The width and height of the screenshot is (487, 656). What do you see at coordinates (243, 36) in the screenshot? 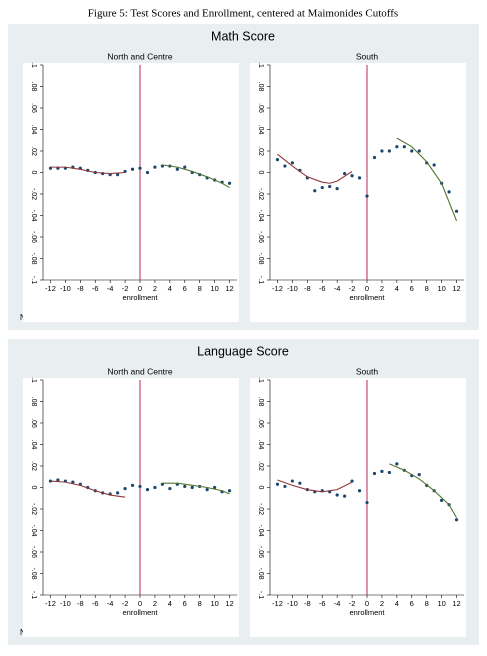
I see `block-title: Math Score` at bounding box center [243, 36].